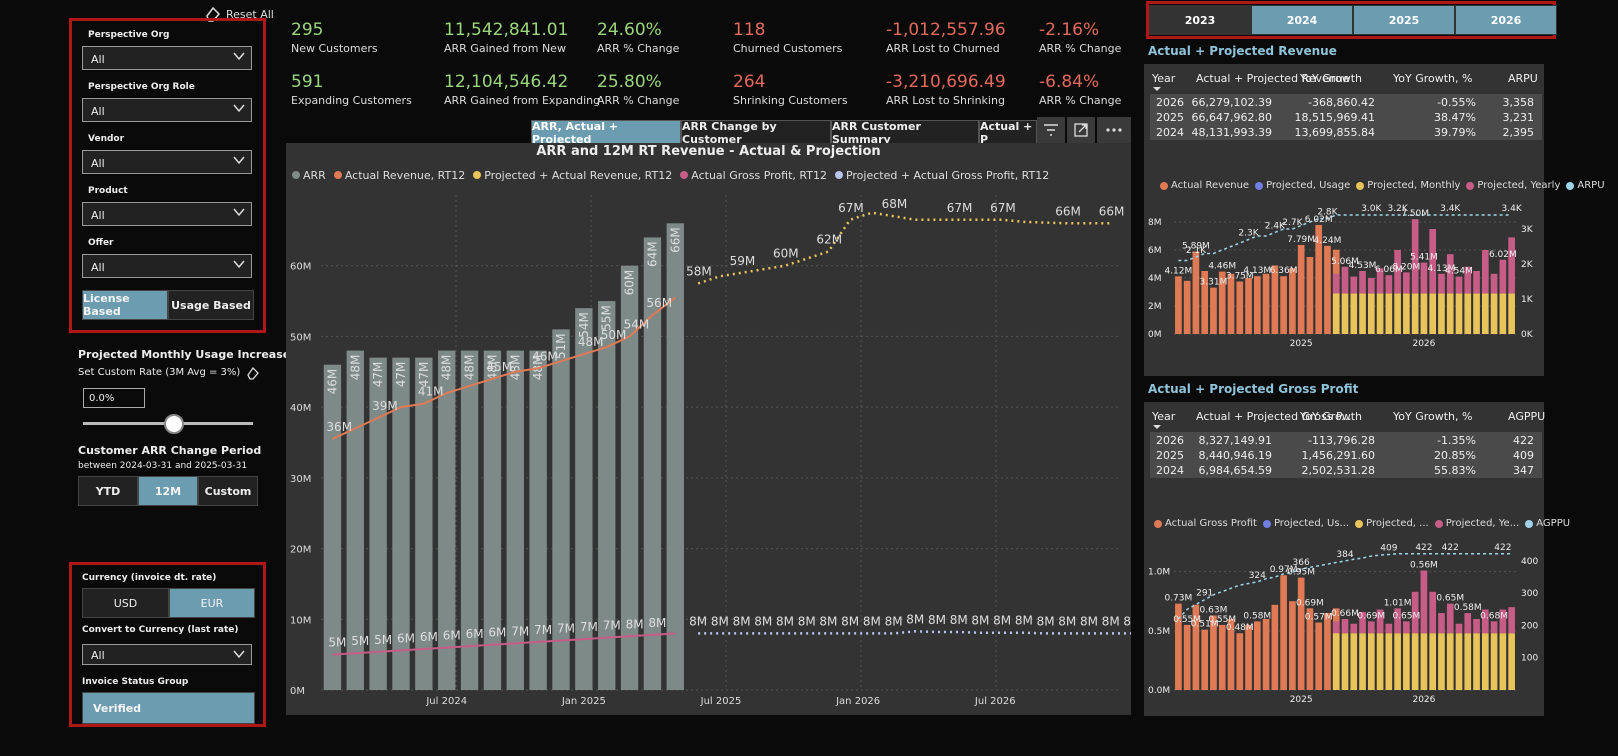 Image resolution: width=1618 pixels, height=756 pixels. I want to click on visual-tab: ARR, Actual + Projected, so click(606, 133).